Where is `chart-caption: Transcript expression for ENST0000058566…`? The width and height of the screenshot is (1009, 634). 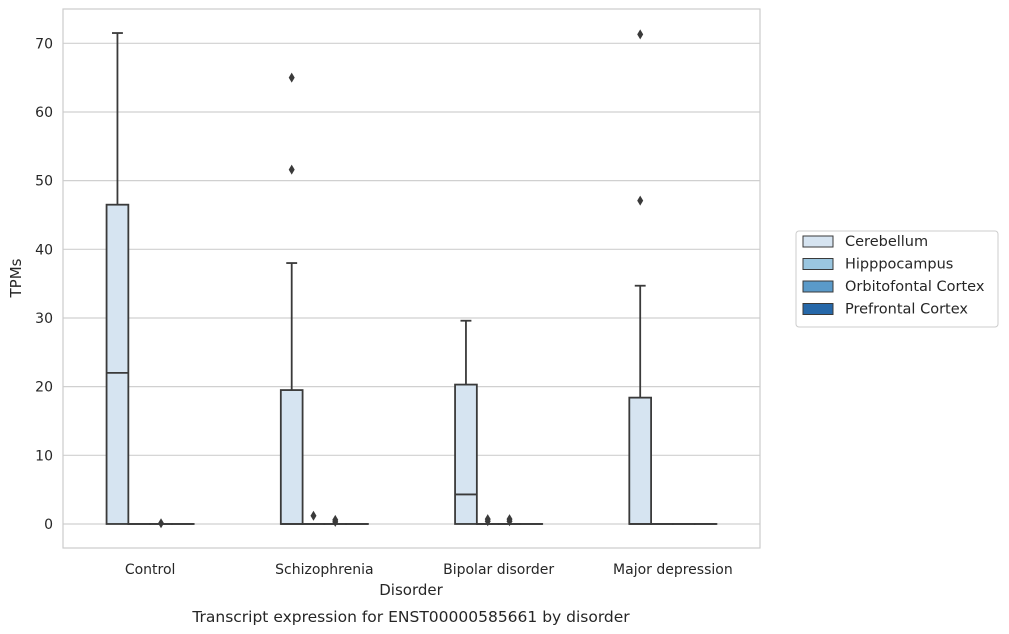 chart-caption: Transcript expression for ENST0000058566… is located at coordinates (410, 617).